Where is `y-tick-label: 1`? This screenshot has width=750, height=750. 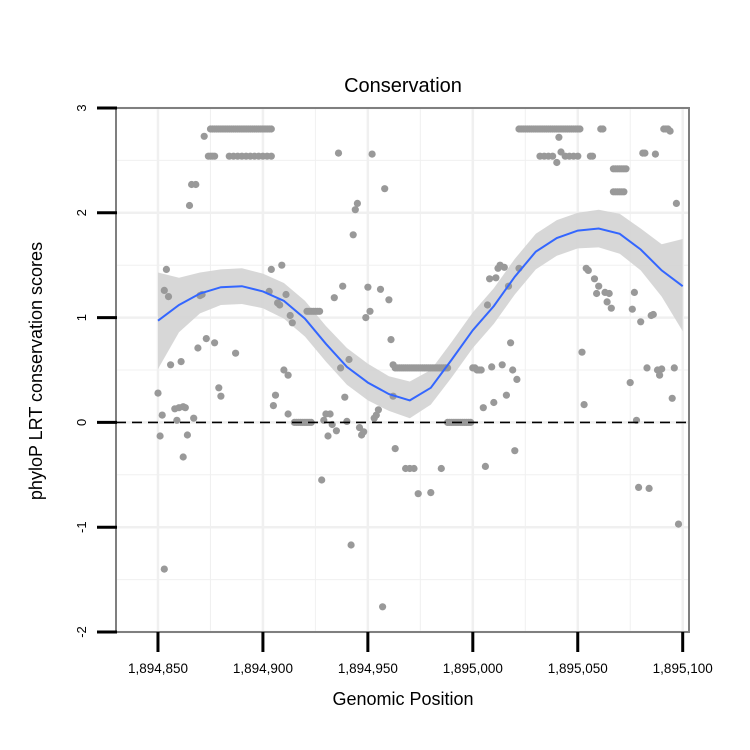
y-tick-label: 1 is located at coordinates (81, 317).